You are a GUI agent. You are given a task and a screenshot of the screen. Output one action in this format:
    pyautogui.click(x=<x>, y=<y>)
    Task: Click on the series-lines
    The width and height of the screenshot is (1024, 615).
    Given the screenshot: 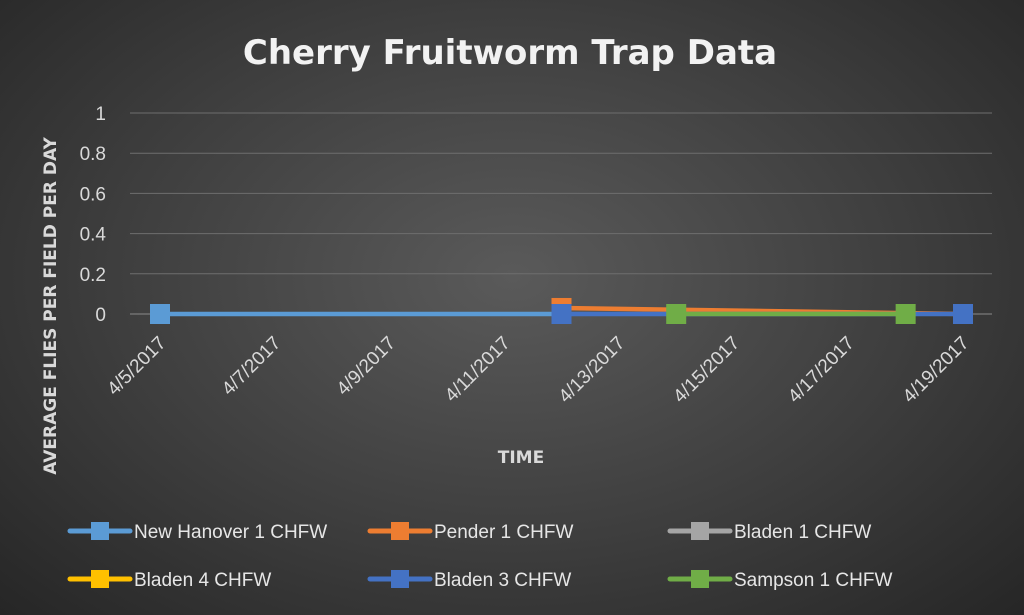 What is the action you would take?
    pyautogui.click(x=561, y=310)
    